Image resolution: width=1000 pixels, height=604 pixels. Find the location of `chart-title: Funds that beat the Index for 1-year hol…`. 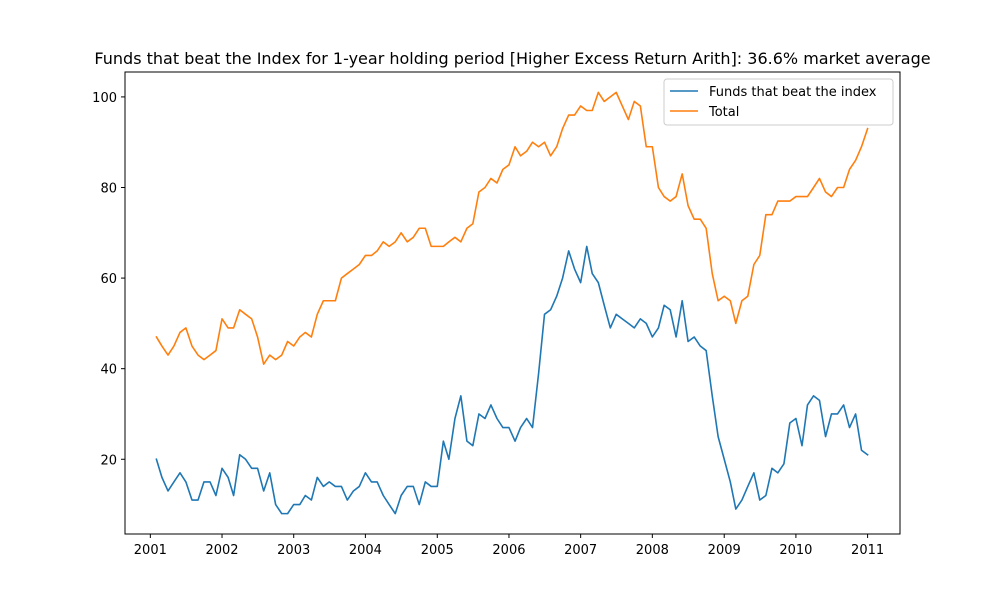

chart-title: Funds that beat the Index for 1-year hol… is located at coordinates (512, 58).